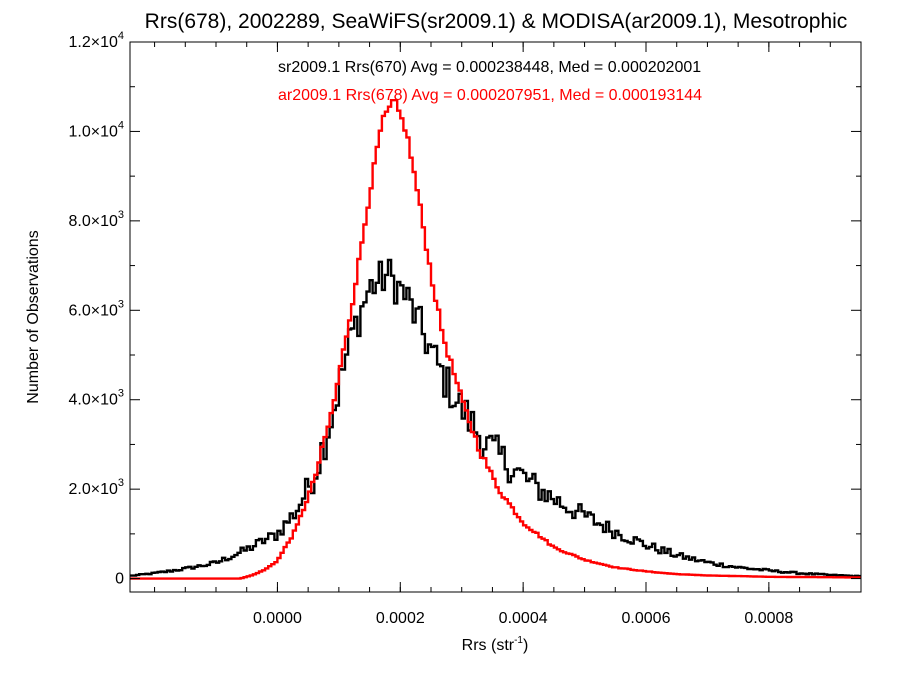 This screenshot has height=675, width=900. What do you see at coordinates (525, 645) in the screenshot?
I see `x-axis-label-close: )` at bounding box center [525, 645].